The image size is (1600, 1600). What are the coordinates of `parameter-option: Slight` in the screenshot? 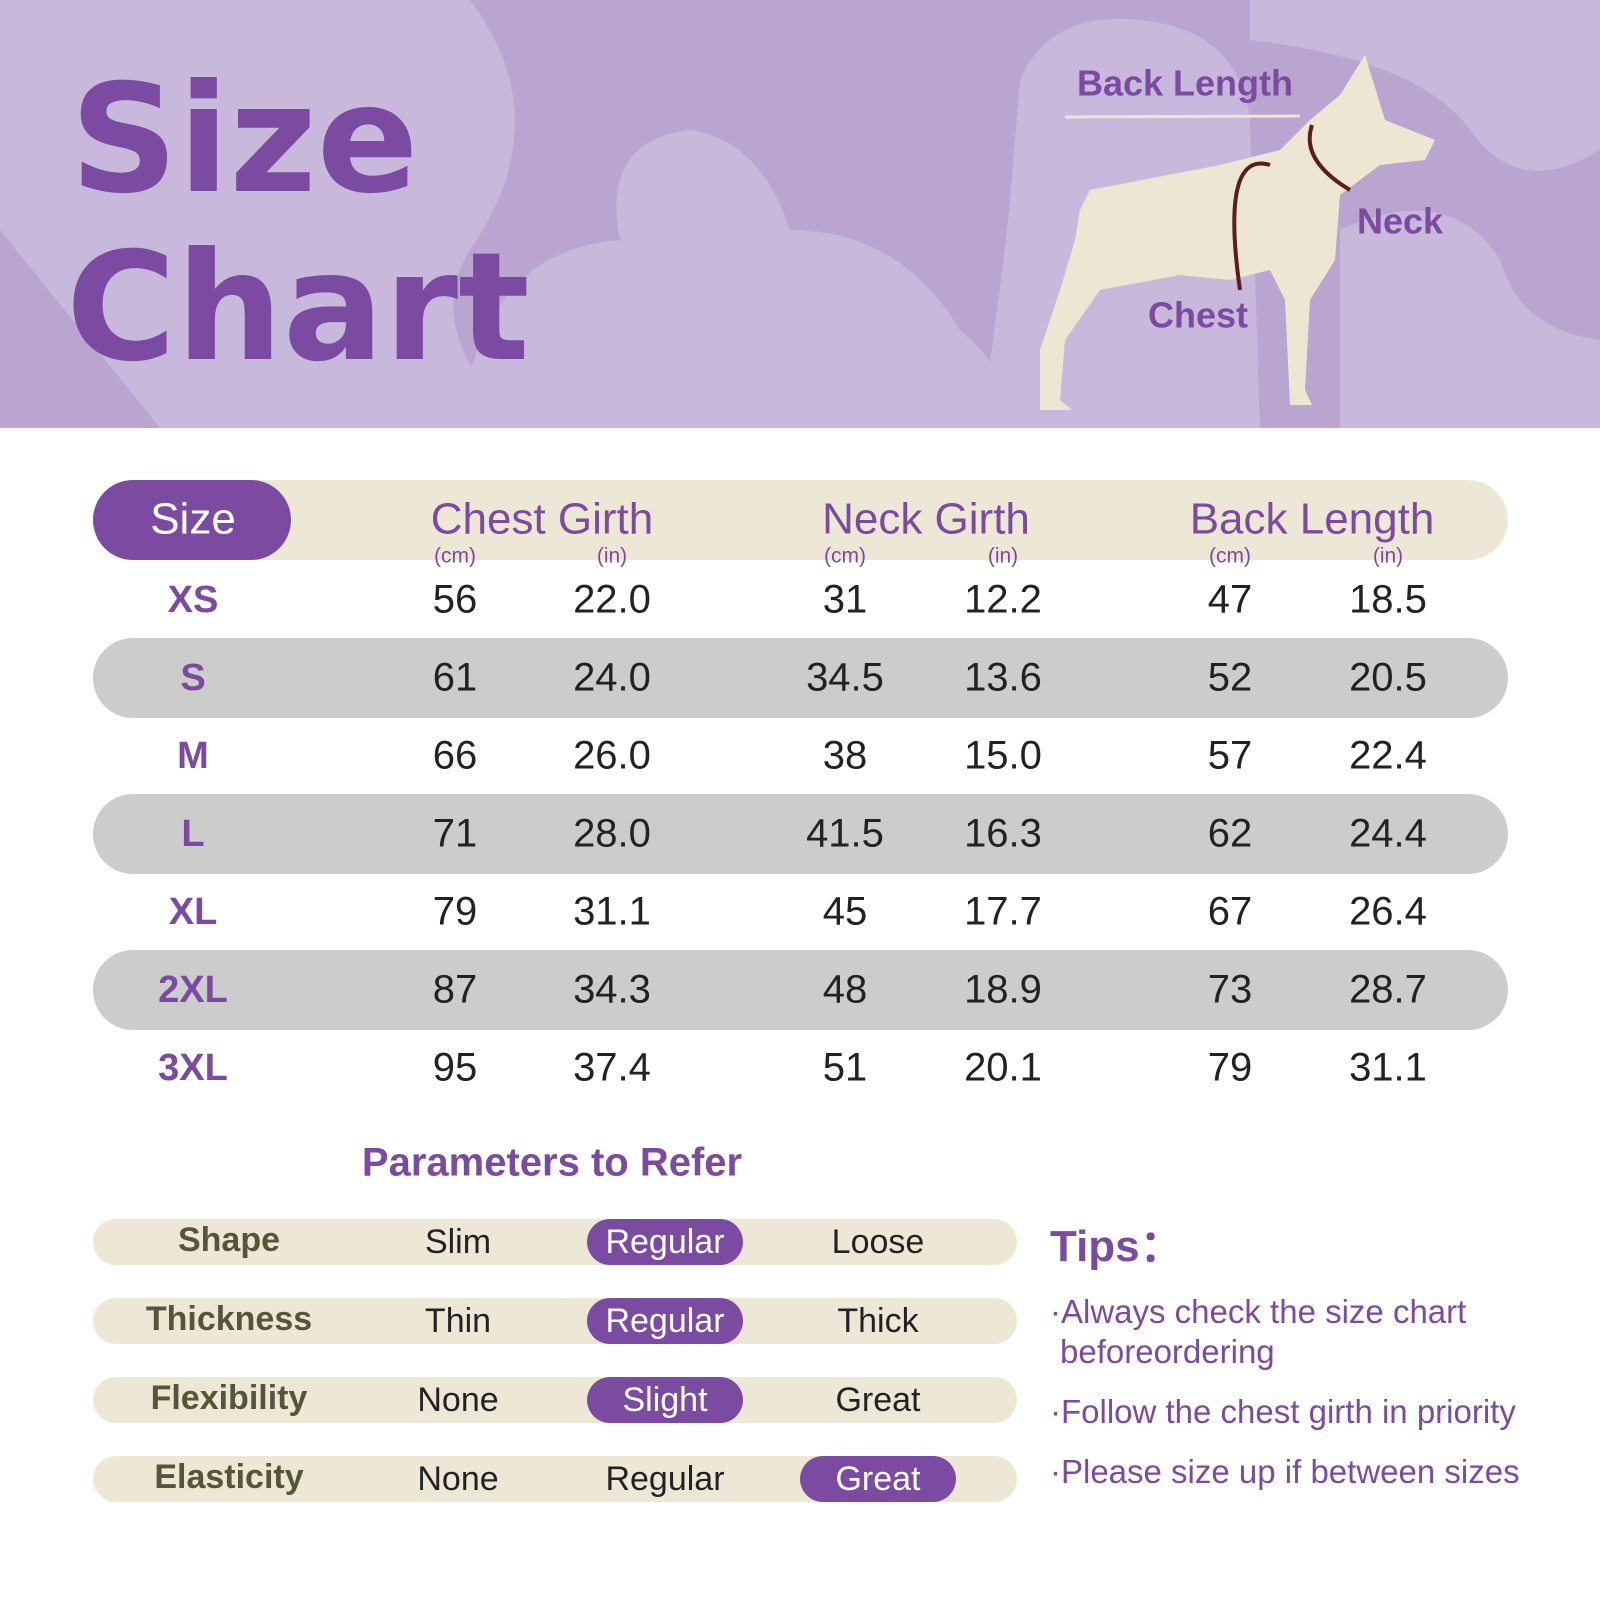 It's located at (665, 1400).